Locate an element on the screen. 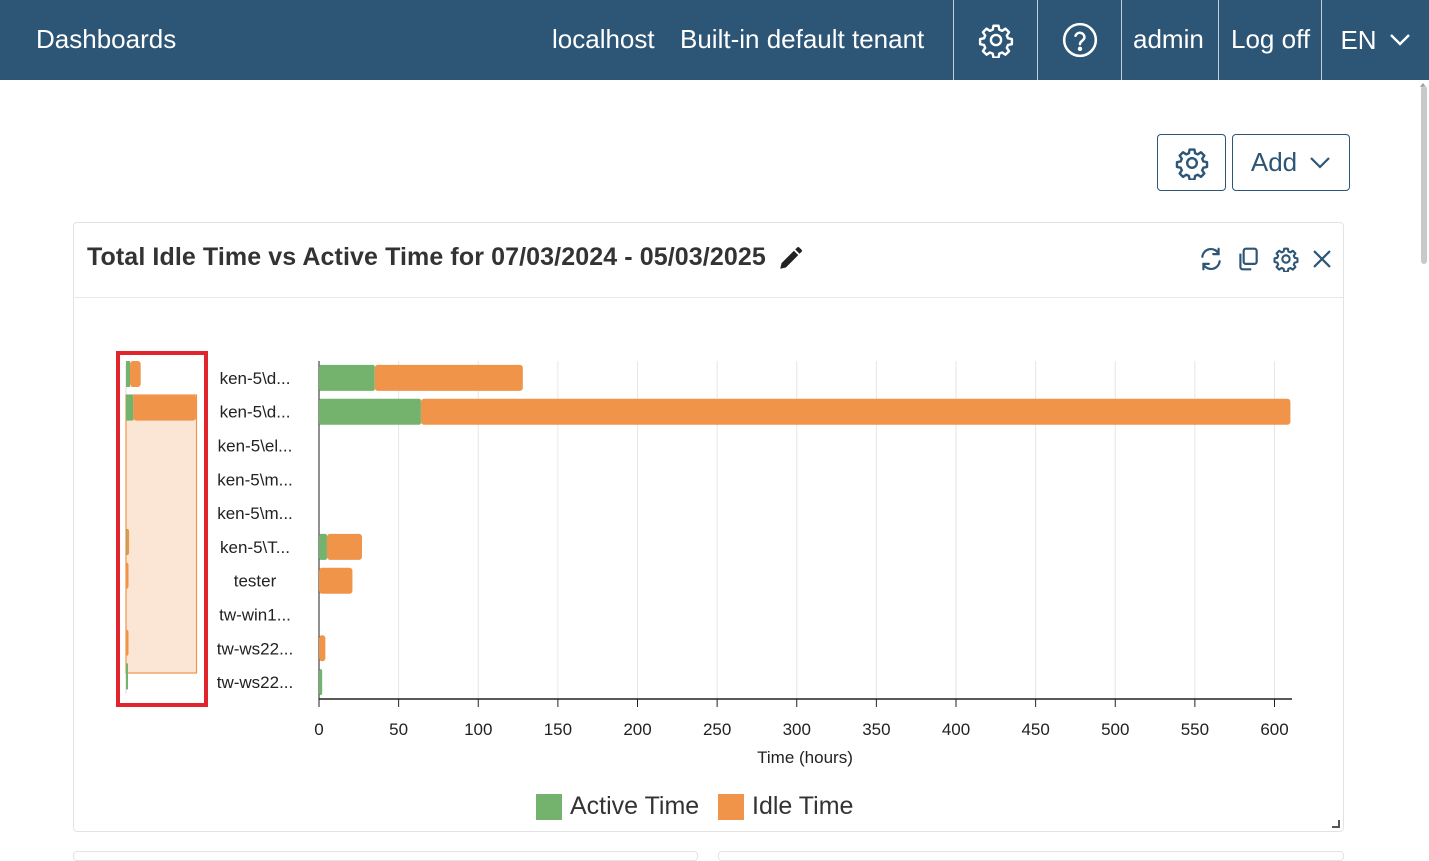 Image resolution: width=1429 pixels, height=861 pixels. x-axis-title: Time (hours) is located at coordinates (805, 757).